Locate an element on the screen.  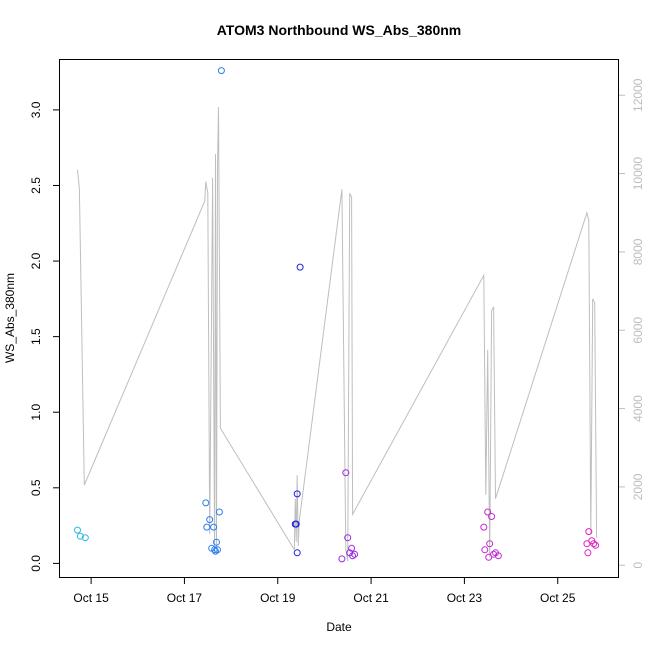
x-tick-label-4: Oct 23 is located at coordinates (465, 598).